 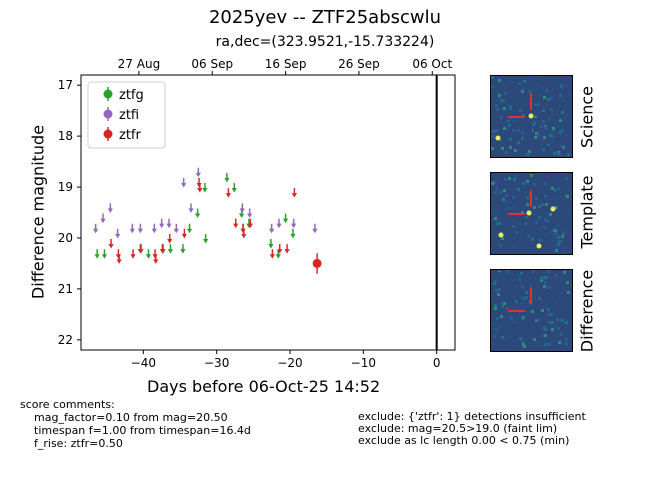 What do you see at coordinates (131, 417) in the screenshot?
I see `score-line: mag_factor=0.10 from mag=20.50` at bounding box center [131, 417].